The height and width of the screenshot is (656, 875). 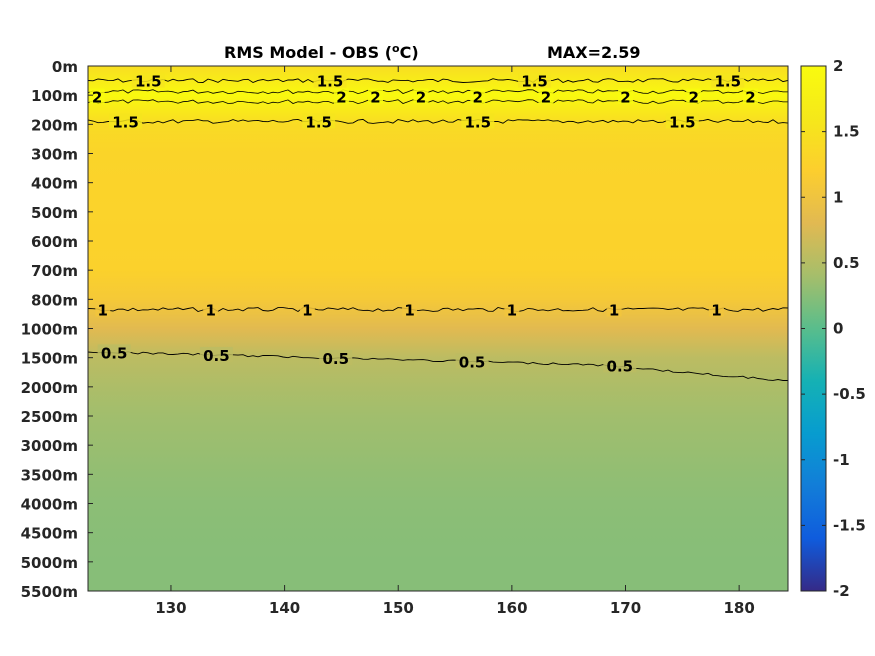 I want to click on colorbar-tick-label: 2, so click(x=838, y=66).